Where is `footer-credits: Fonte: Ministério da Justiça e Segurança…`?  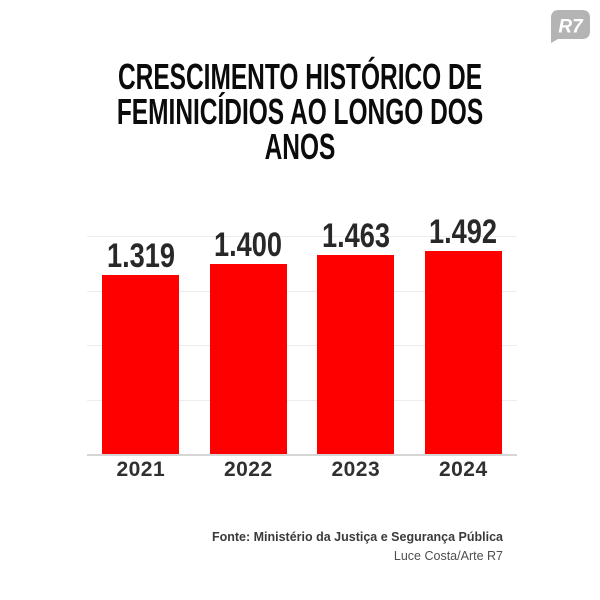 footer-credits: Fonte: Ministério da Justiça e Segurança… is located at coordinates (357, 547).